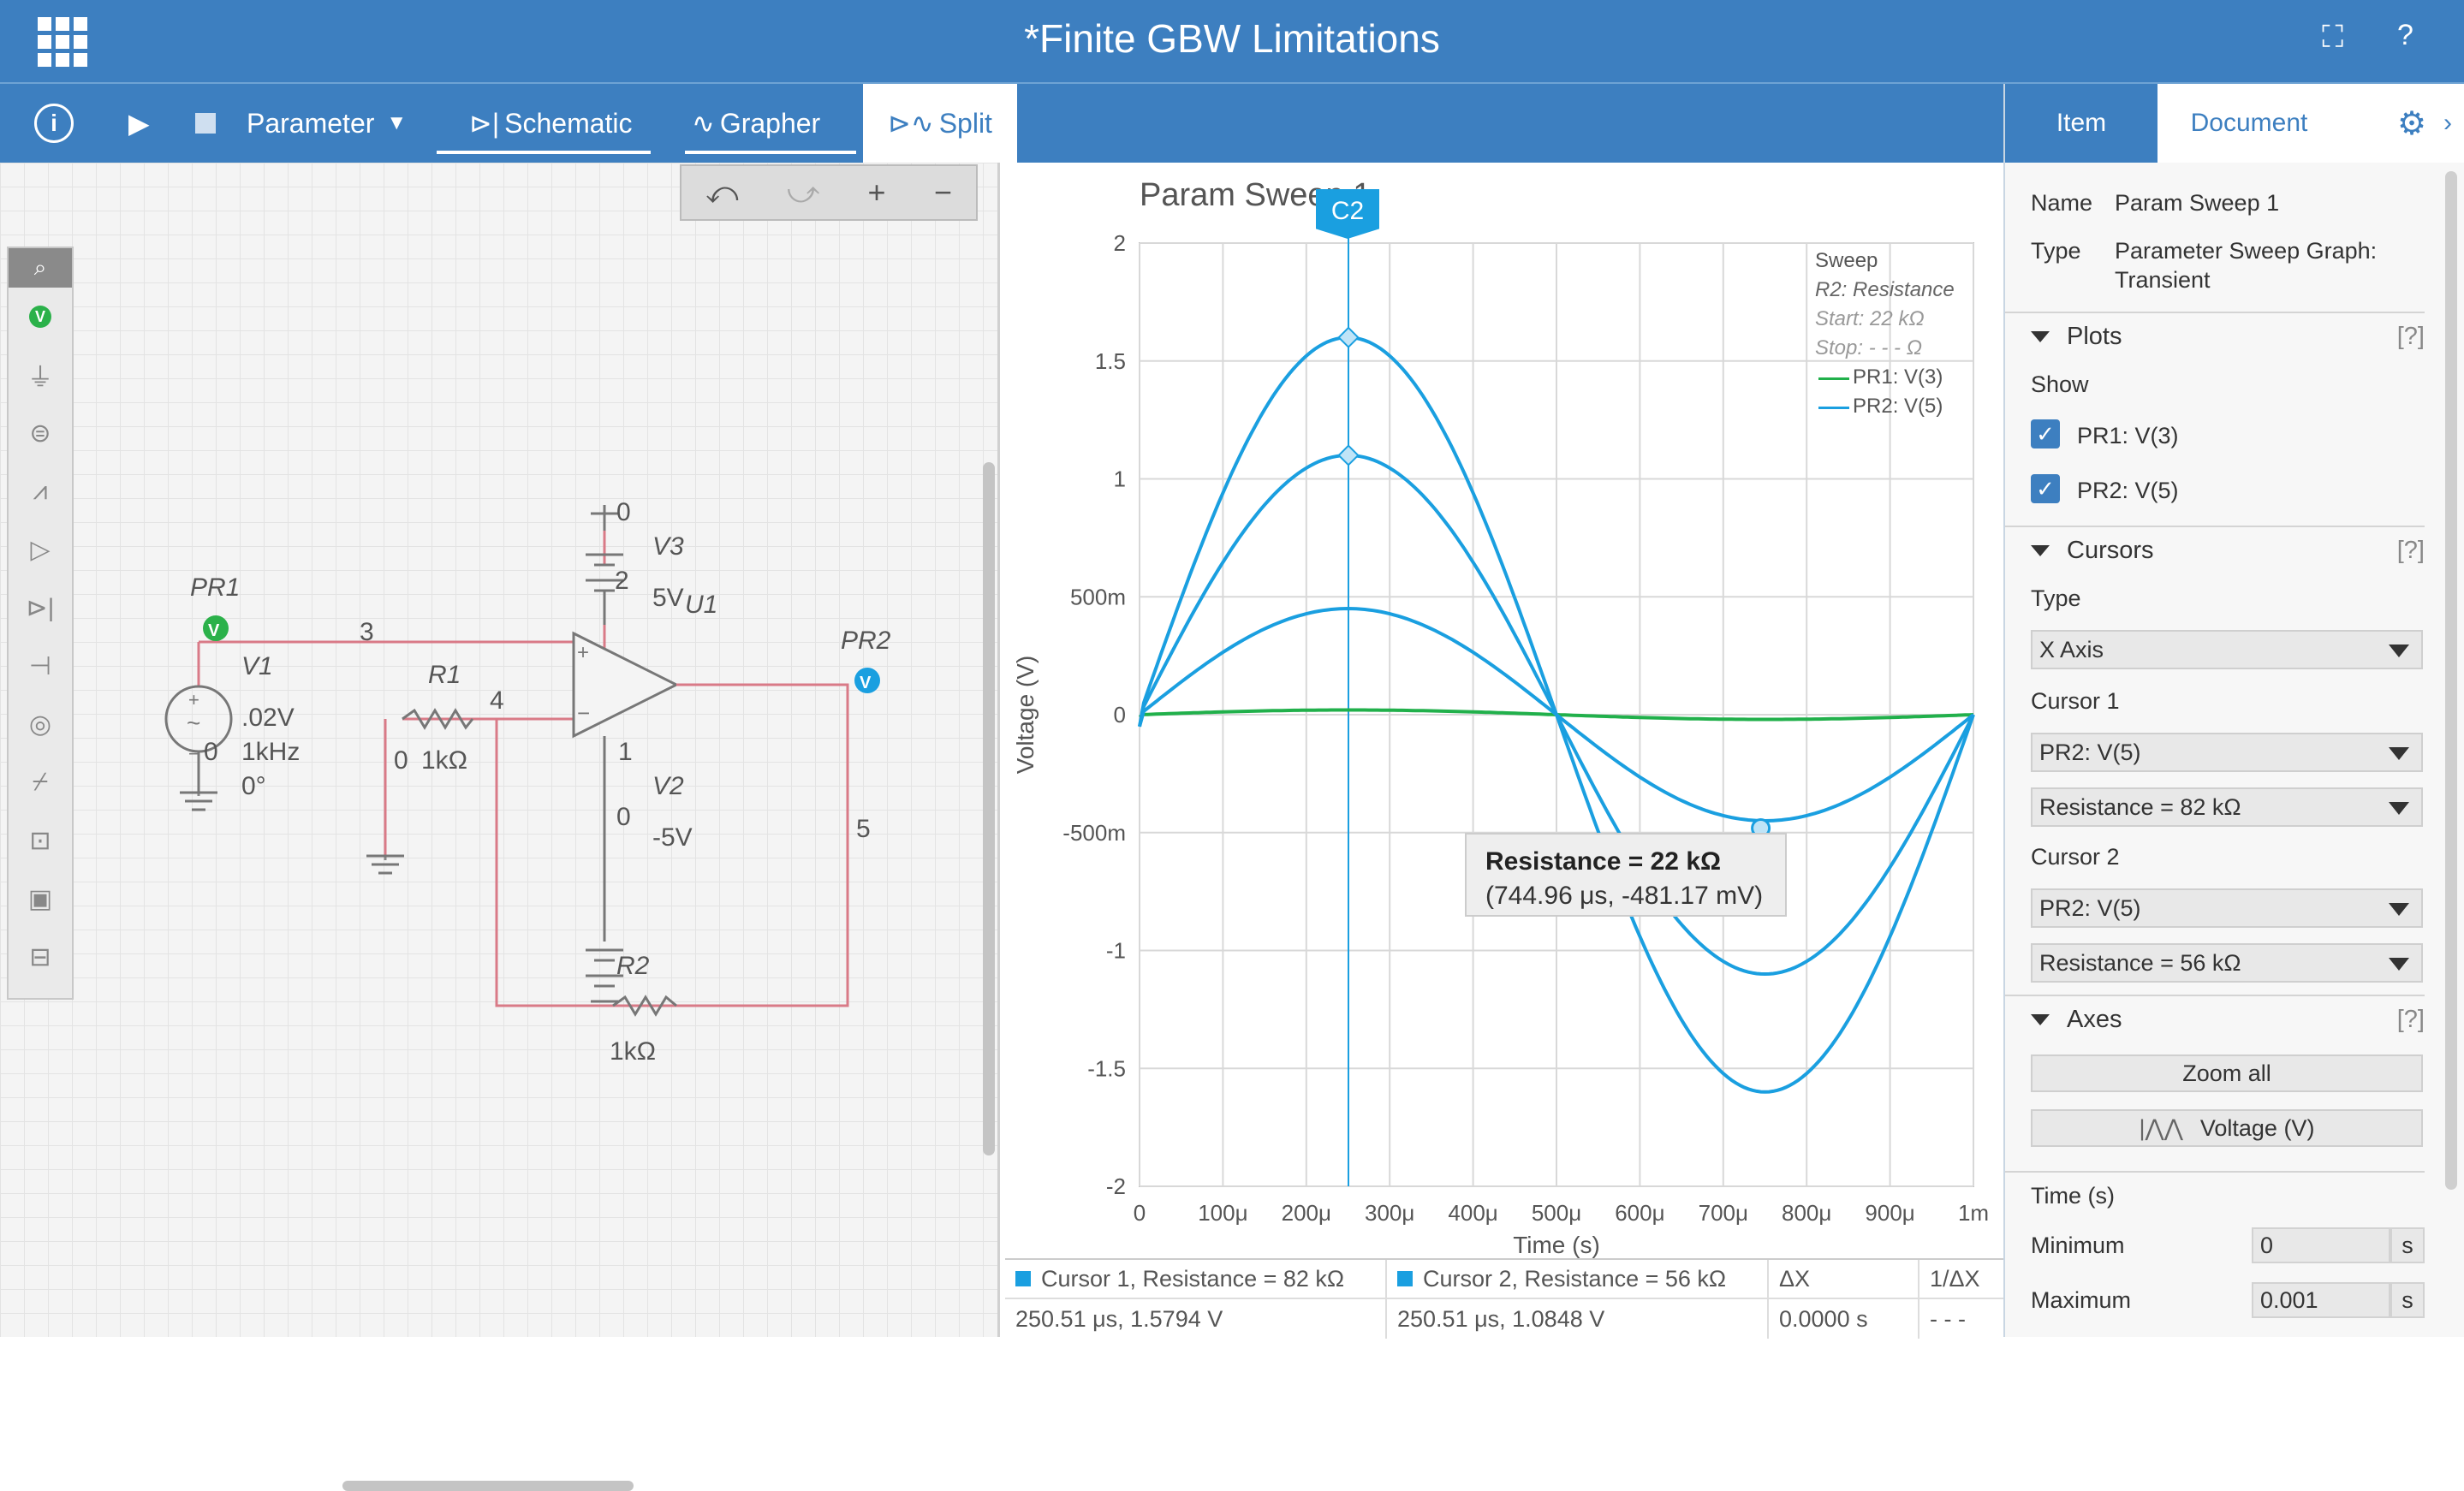  Describe the element at coordinates (2411, 550) in the screenshot. I see `cursors-help-icon: [?]` at that location.